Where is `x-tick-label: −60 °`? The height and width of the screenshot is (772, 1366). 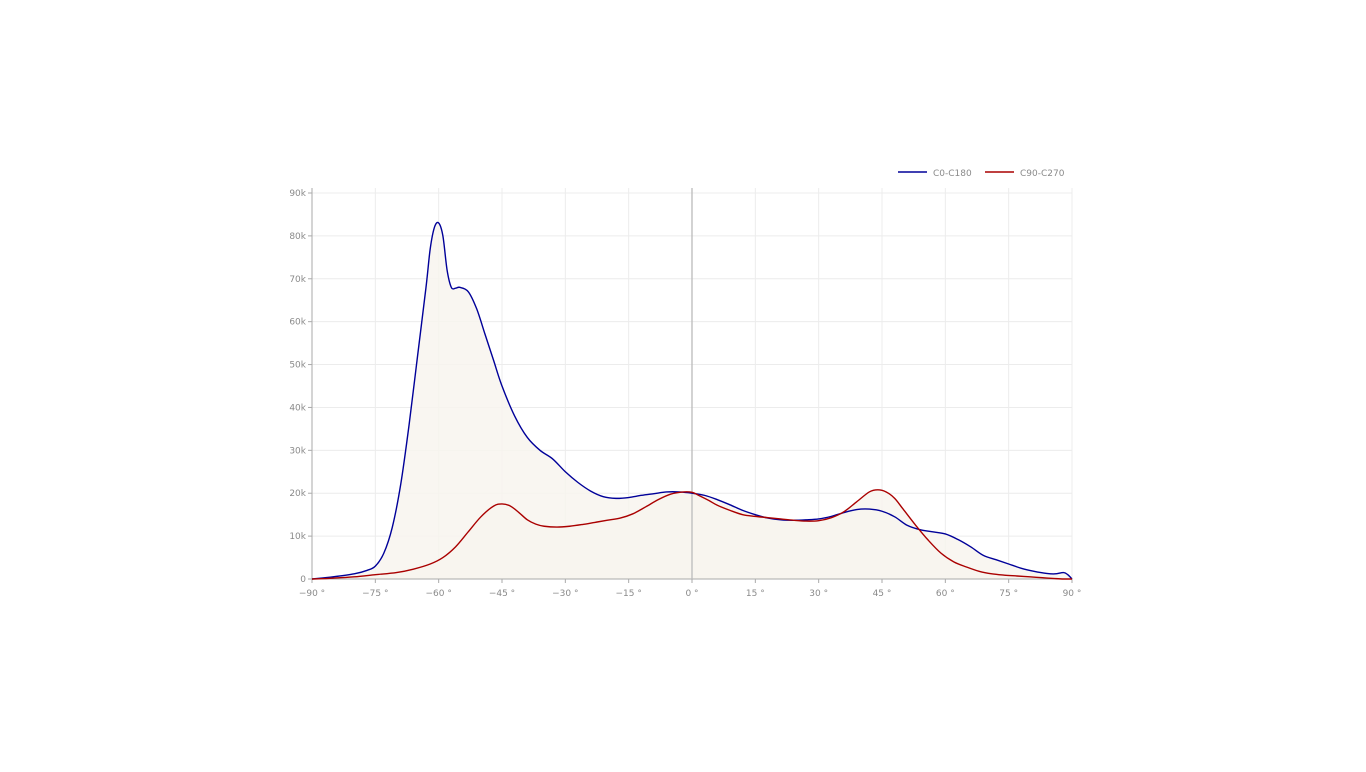
x-tick-label: −60 ° is located at coordinates (438, 594).